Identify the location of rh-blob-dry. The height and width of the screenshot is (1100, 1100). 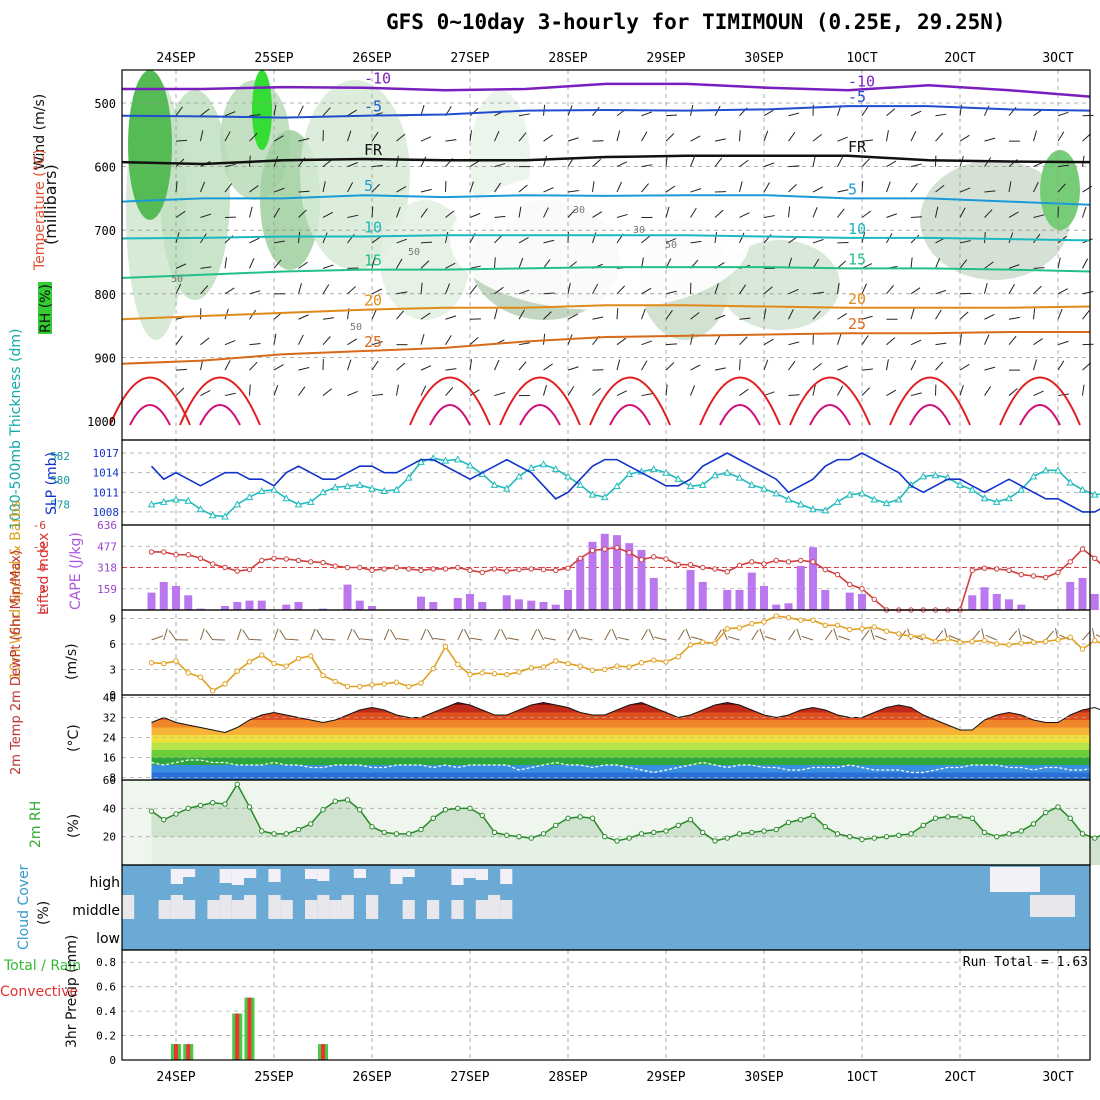
(560, 400).